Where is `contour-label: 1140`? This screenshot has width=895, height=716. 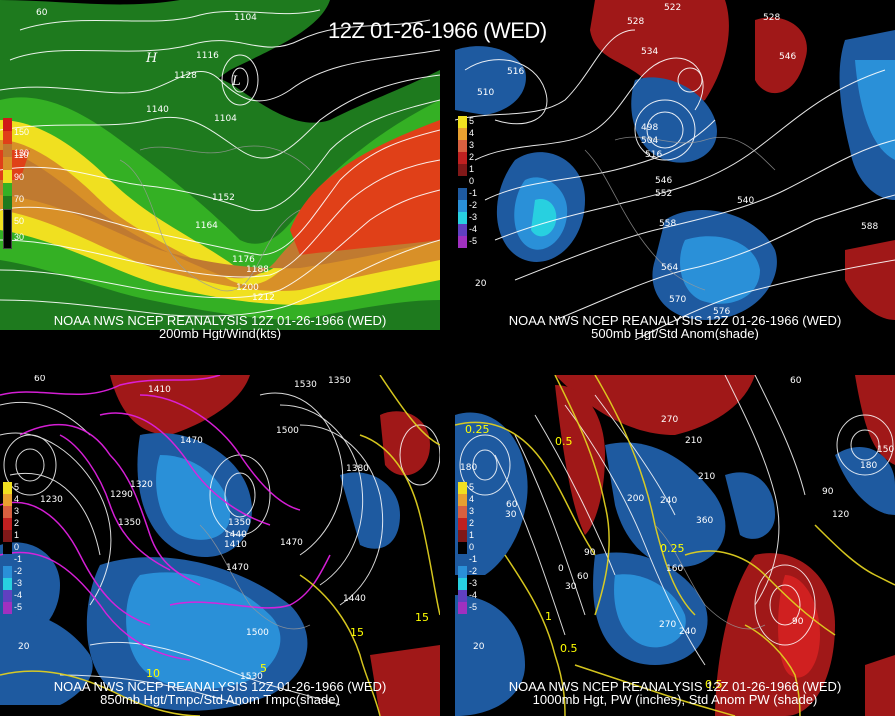 contour-label: 1140 is located at coordinates (157, 110).